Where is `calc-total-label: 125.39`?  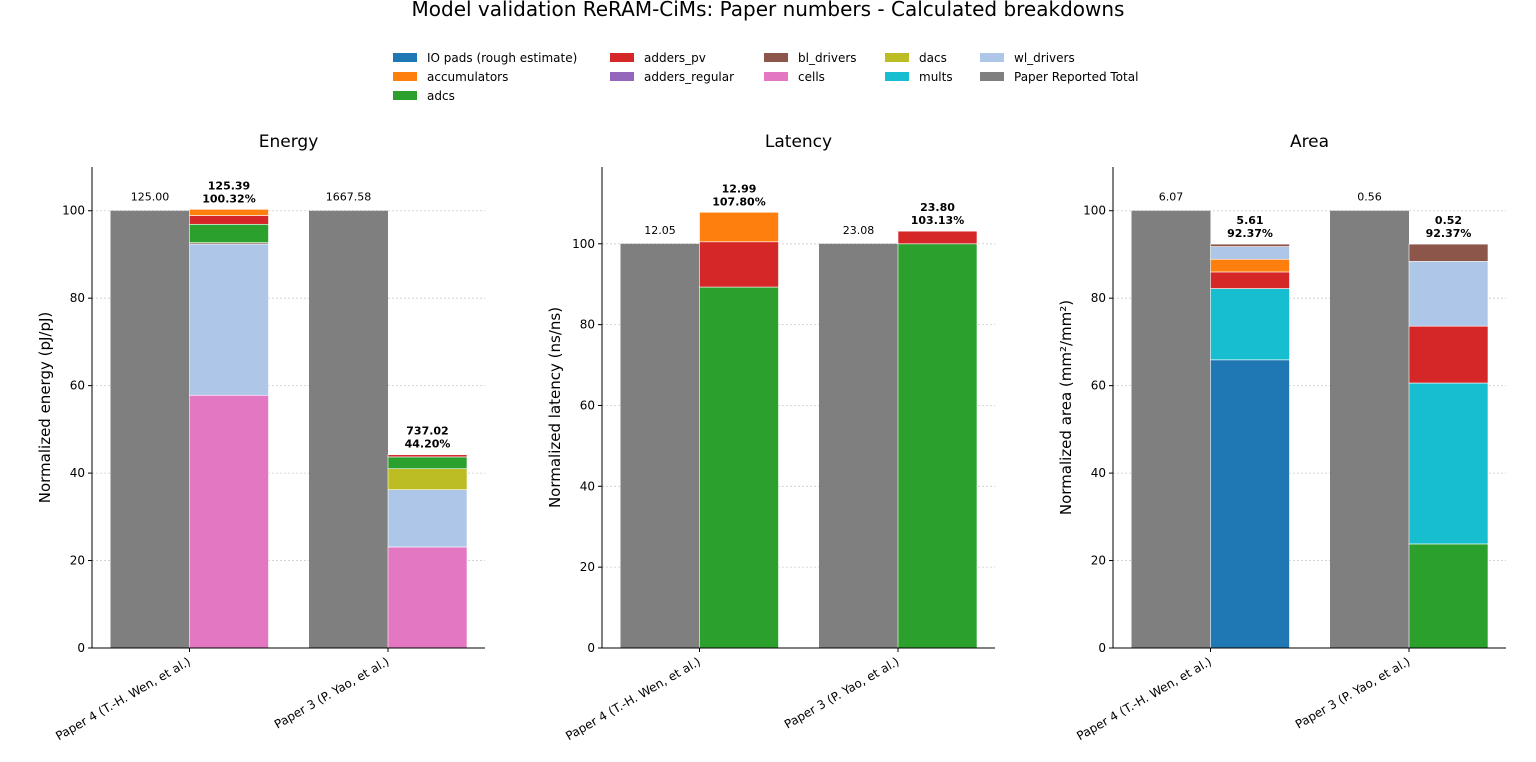 calc-total-label: 125.39 is located at coordinates (229, 185).